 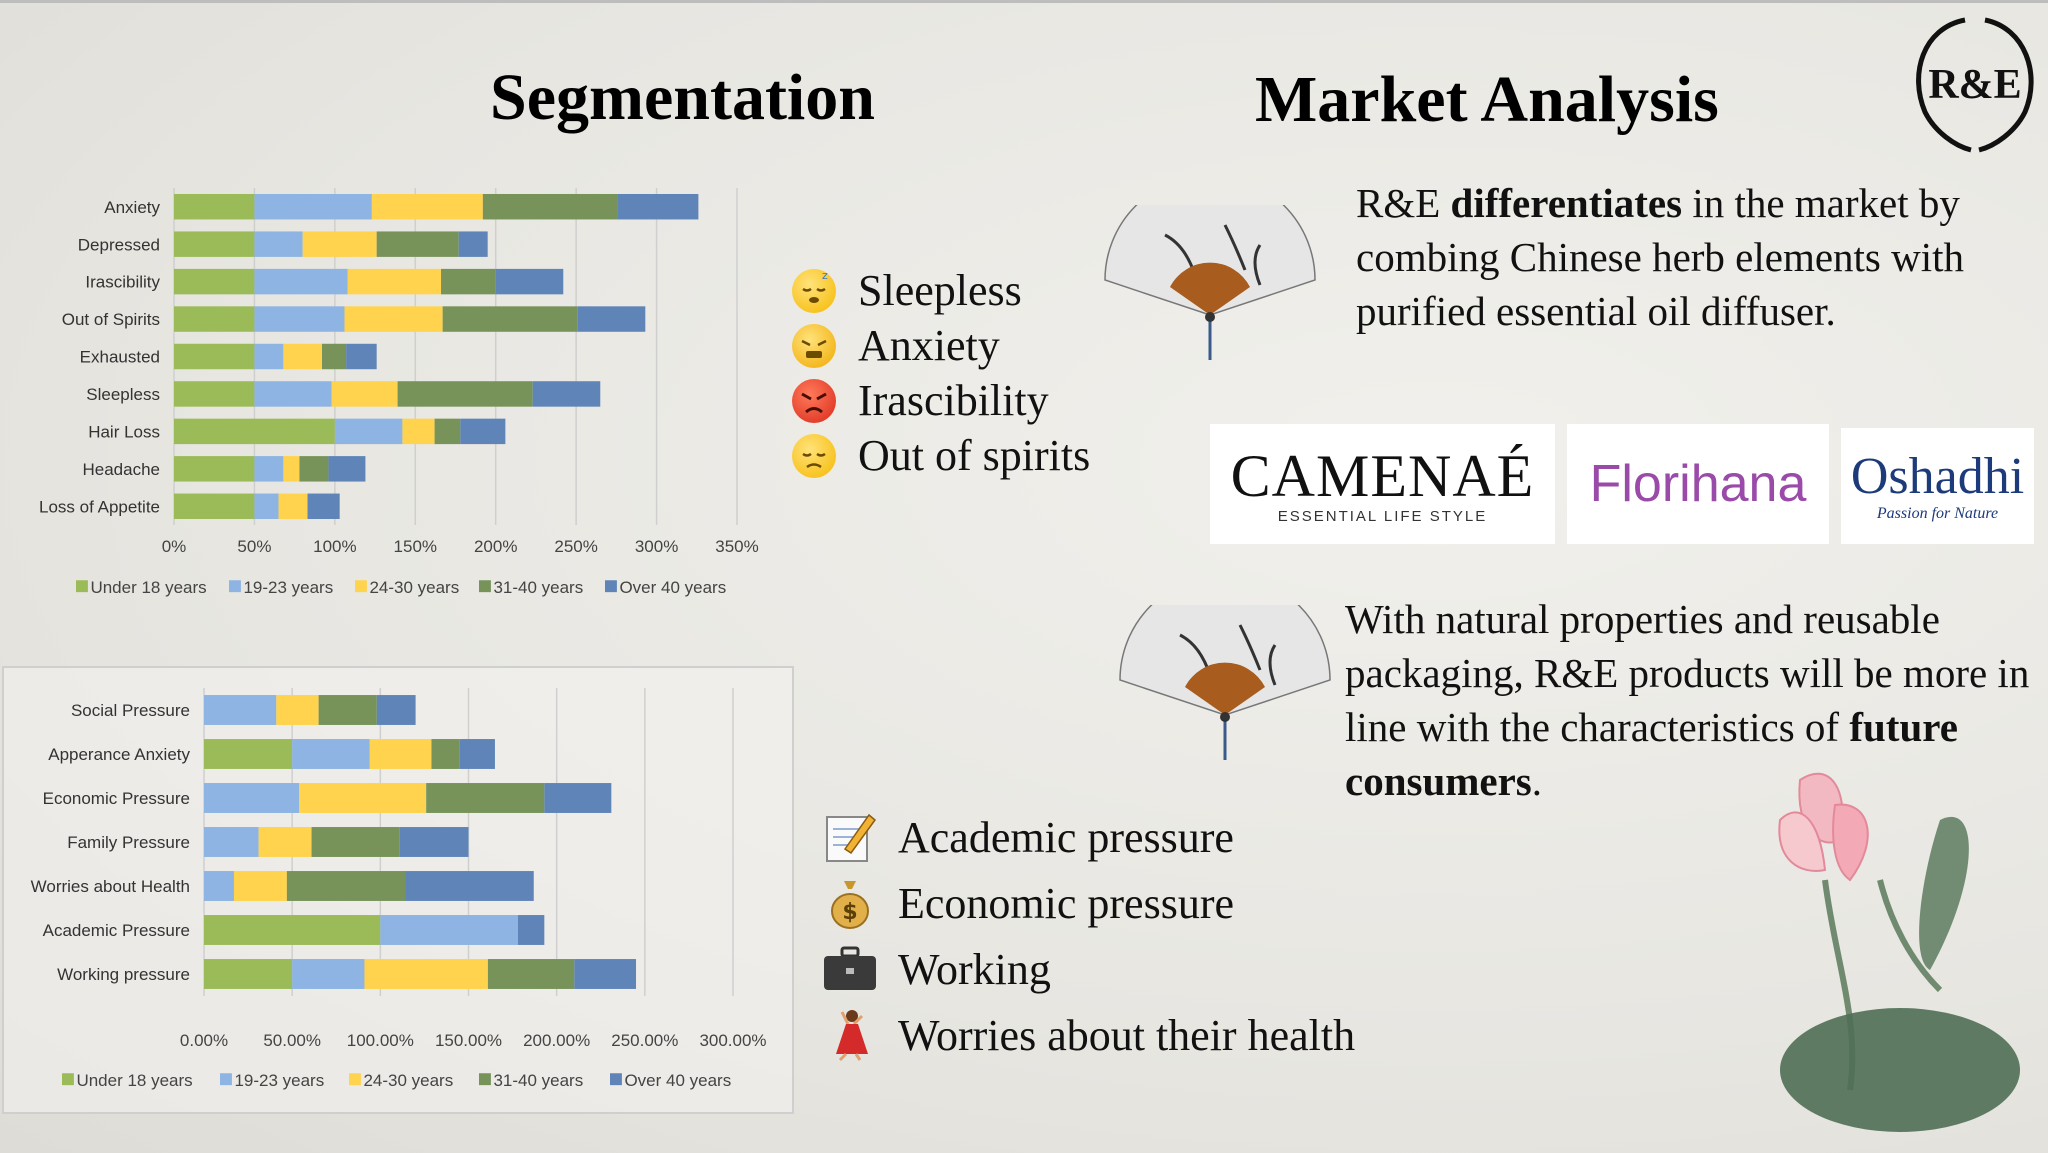 What do you see at coordinates (477, 754) in the screenshot?
I see `bar-apperance-anxiety-over-40-years` at bounding box center [477, 754].